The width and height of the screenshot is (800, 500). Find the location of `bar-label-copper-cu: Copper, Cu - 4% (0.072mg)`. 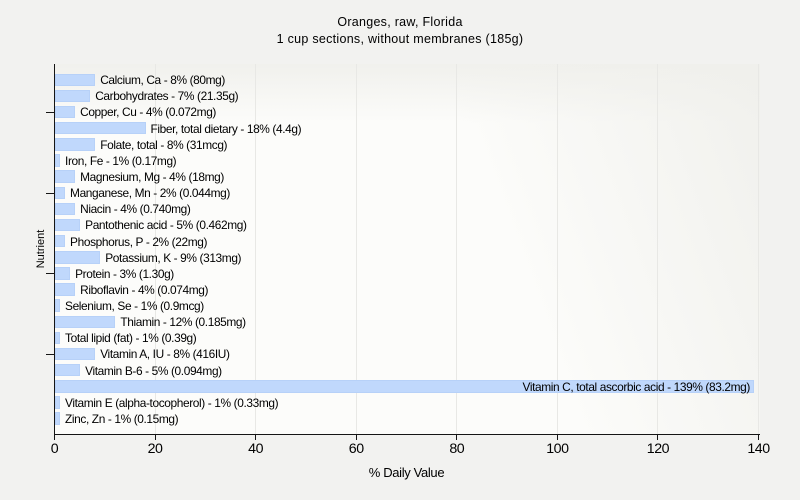

bar-label-copper-cu: Copper, Cu - 4% (0.072mg) is located at coordinates (148, 112).